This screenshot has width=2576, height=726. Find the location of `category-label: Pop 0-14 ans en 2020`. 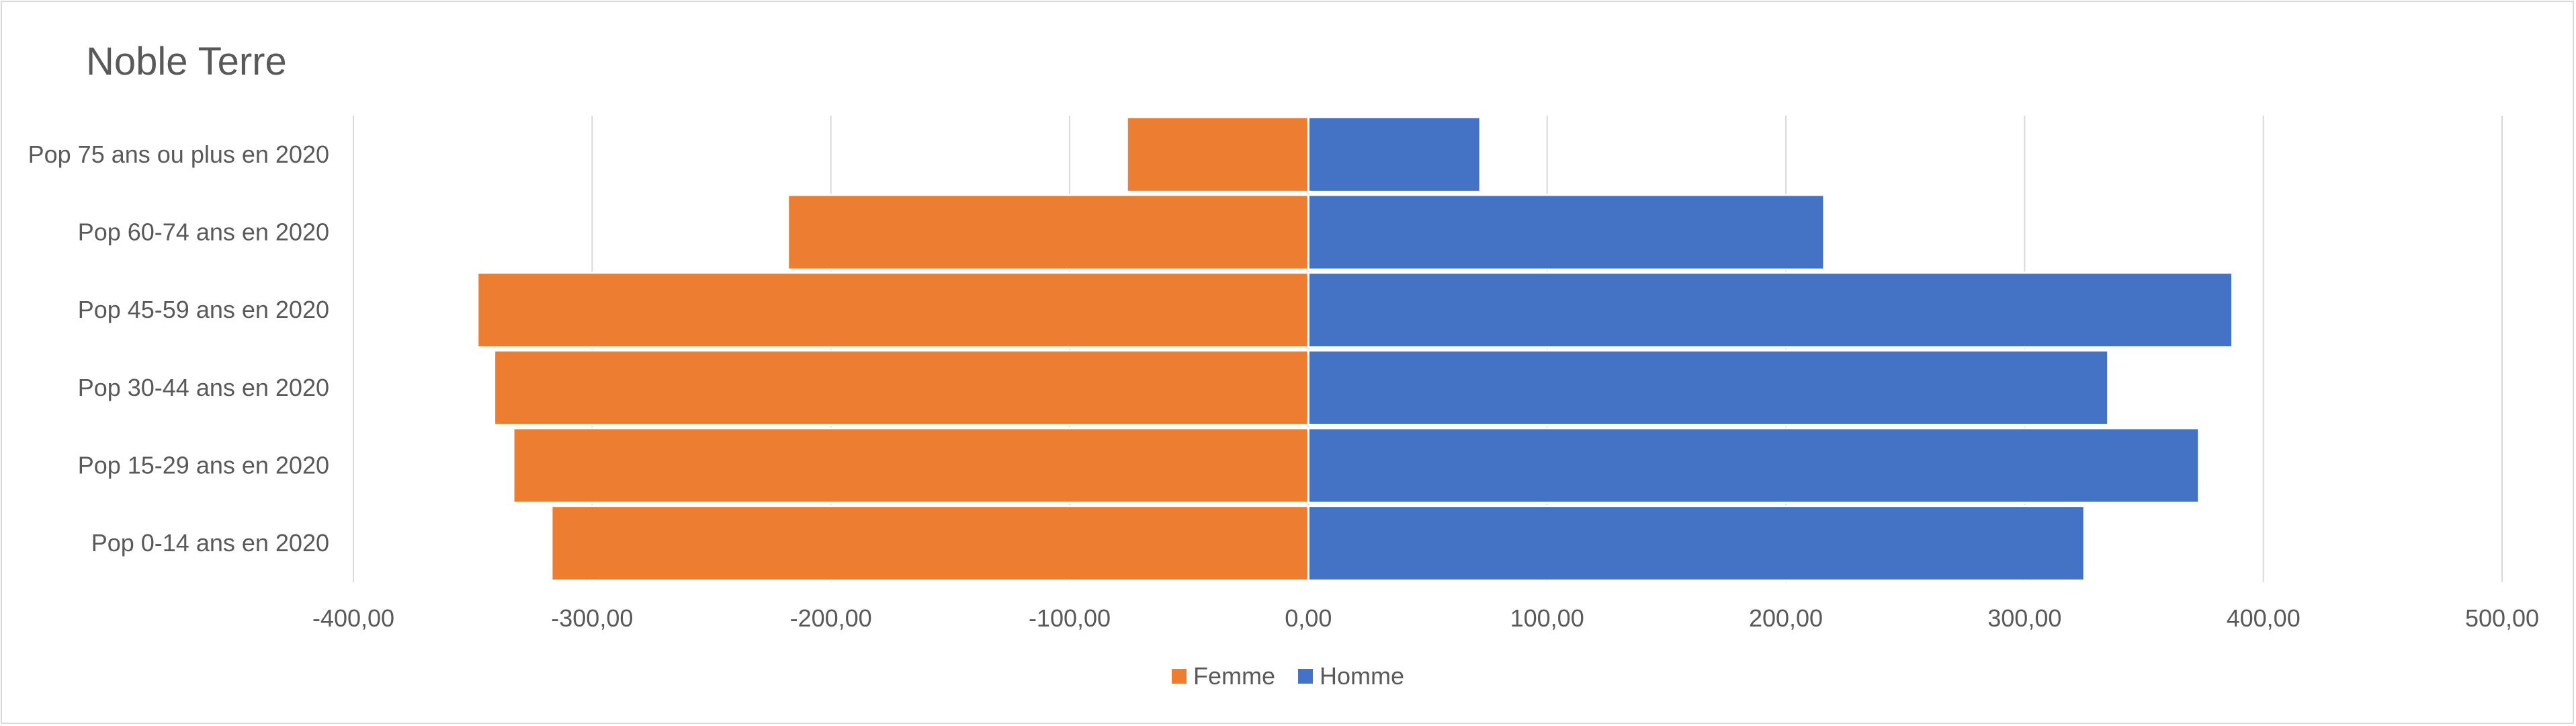

category-label: Pop 0-14 ans en 2020 is located at coordinates (210, 543).